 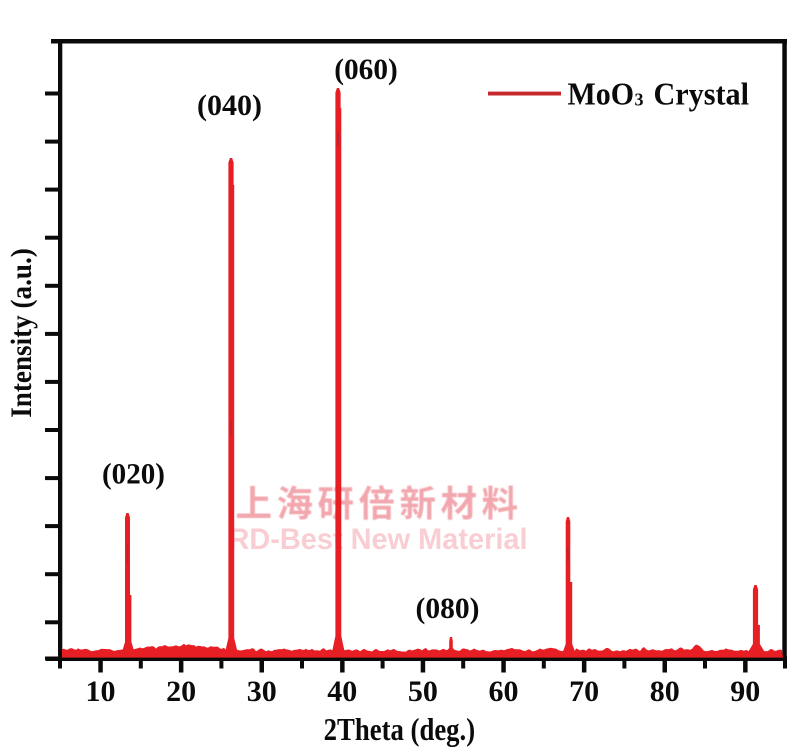 What do you see at coordinates (229, 105) in the screenshot?
I see `svg-text: (040)` at bounding box center [229, 105].